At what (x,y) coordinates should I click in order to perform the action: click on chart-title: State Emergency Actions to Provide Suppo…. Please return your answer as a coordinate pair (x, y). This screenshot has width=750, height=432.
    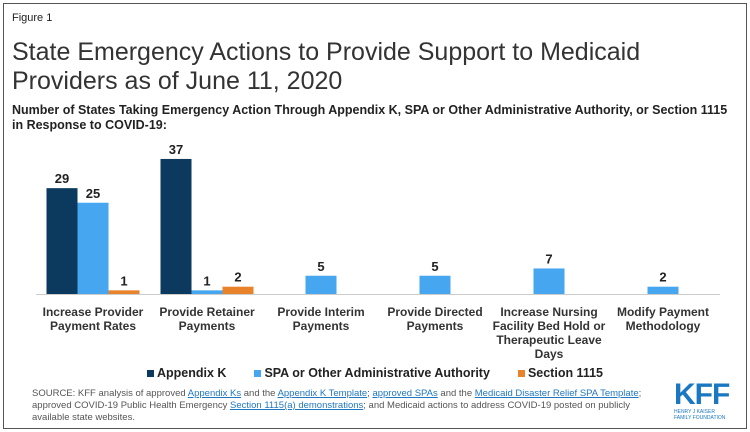
    Looking at the image, I should click on (326, 66).